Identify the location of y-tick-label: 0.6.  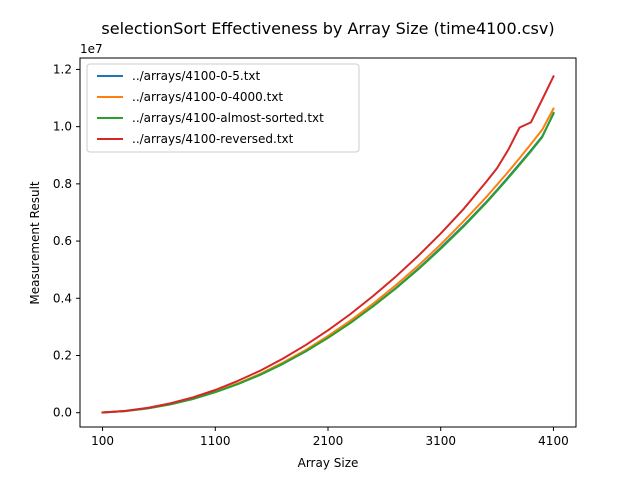
(62, 241).